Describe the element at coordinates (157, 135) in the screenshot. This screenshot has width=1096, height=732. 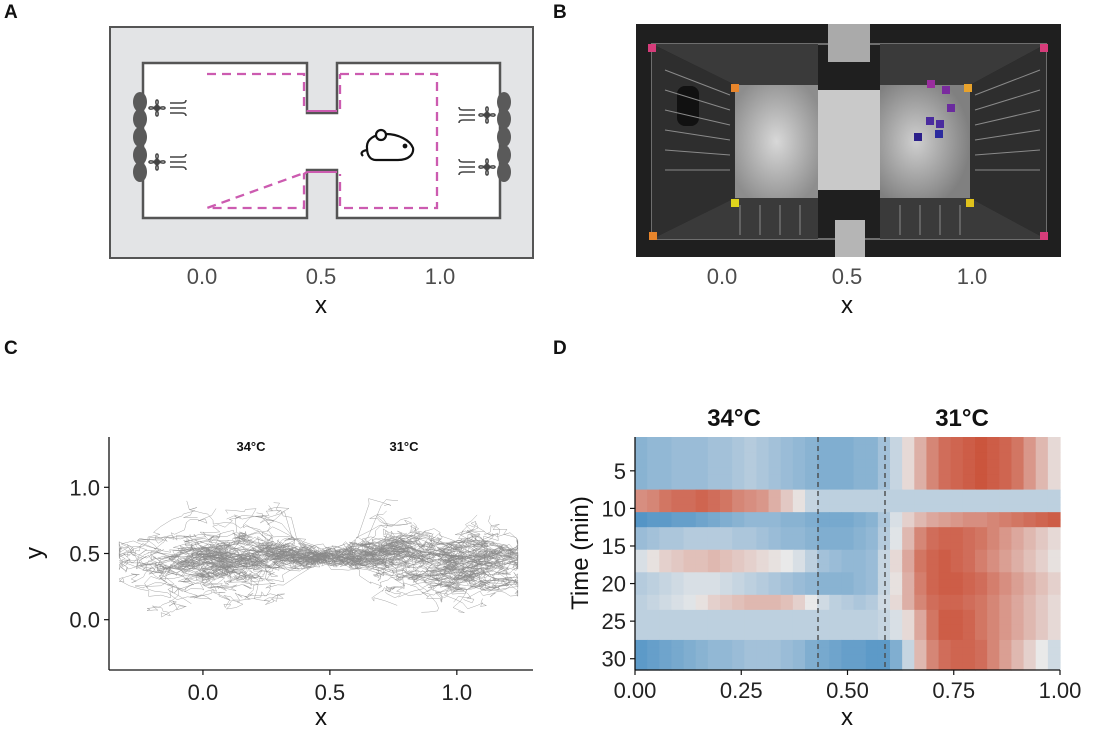
I see `fan-icon` at that location.